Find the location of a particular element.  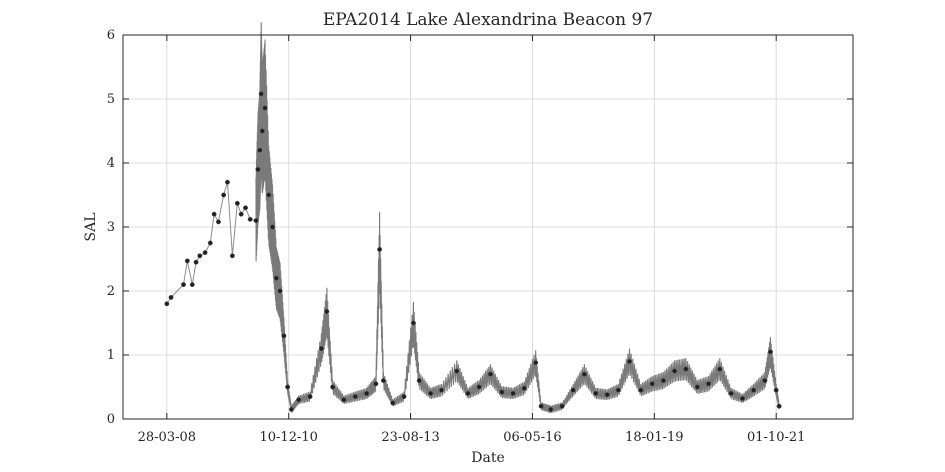

y-tick-label: 0 is located at coordinates (111, 419).